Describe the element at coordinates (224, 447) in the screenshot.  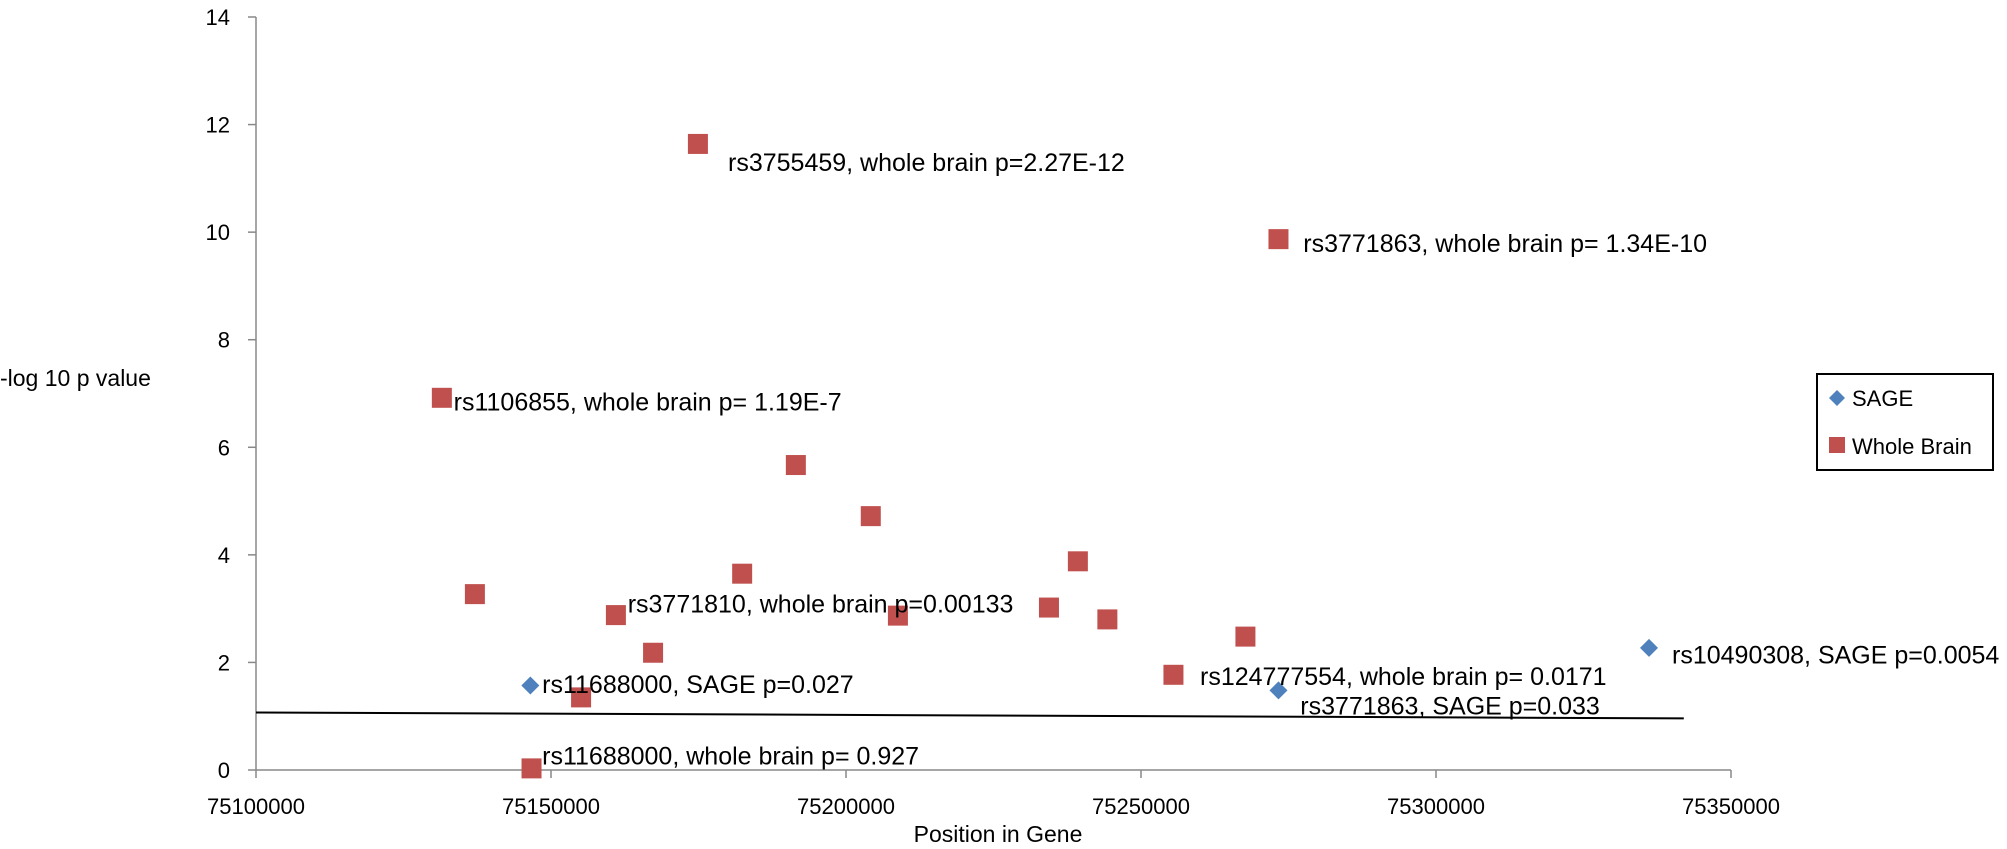
I see `y-tick-label: 6` at that location.